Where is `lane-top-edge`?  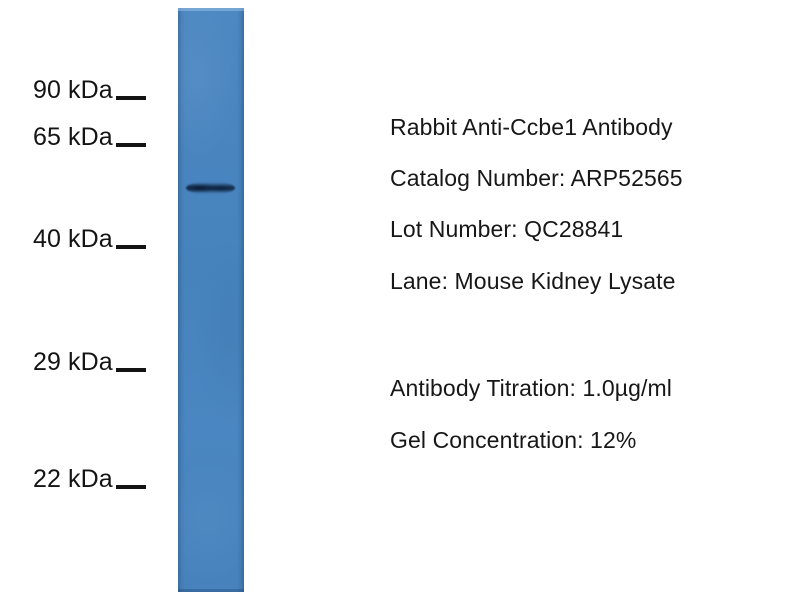 lane-top-edge is located at coordinates (211, 9).